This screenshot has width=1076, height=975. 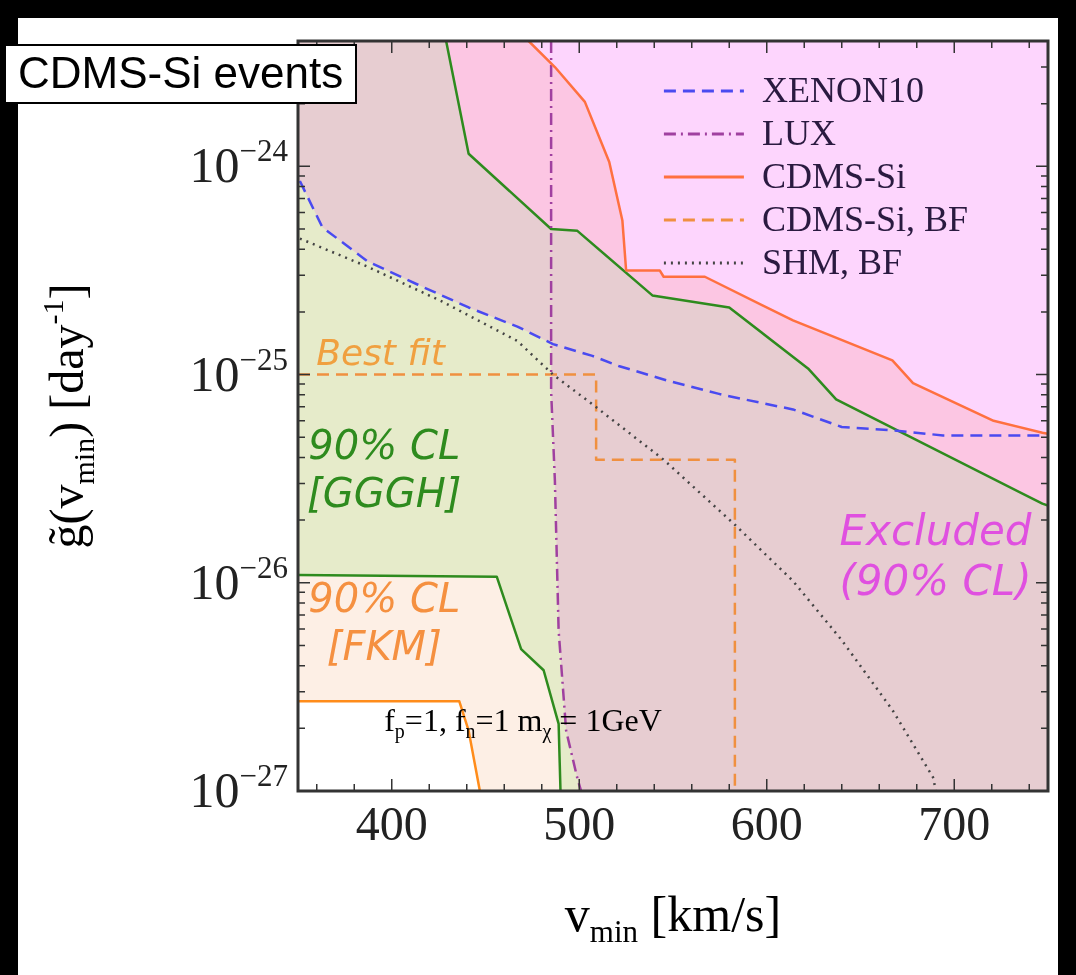 I want to click on x-tick-label: 700, so click(x=954, y=824).